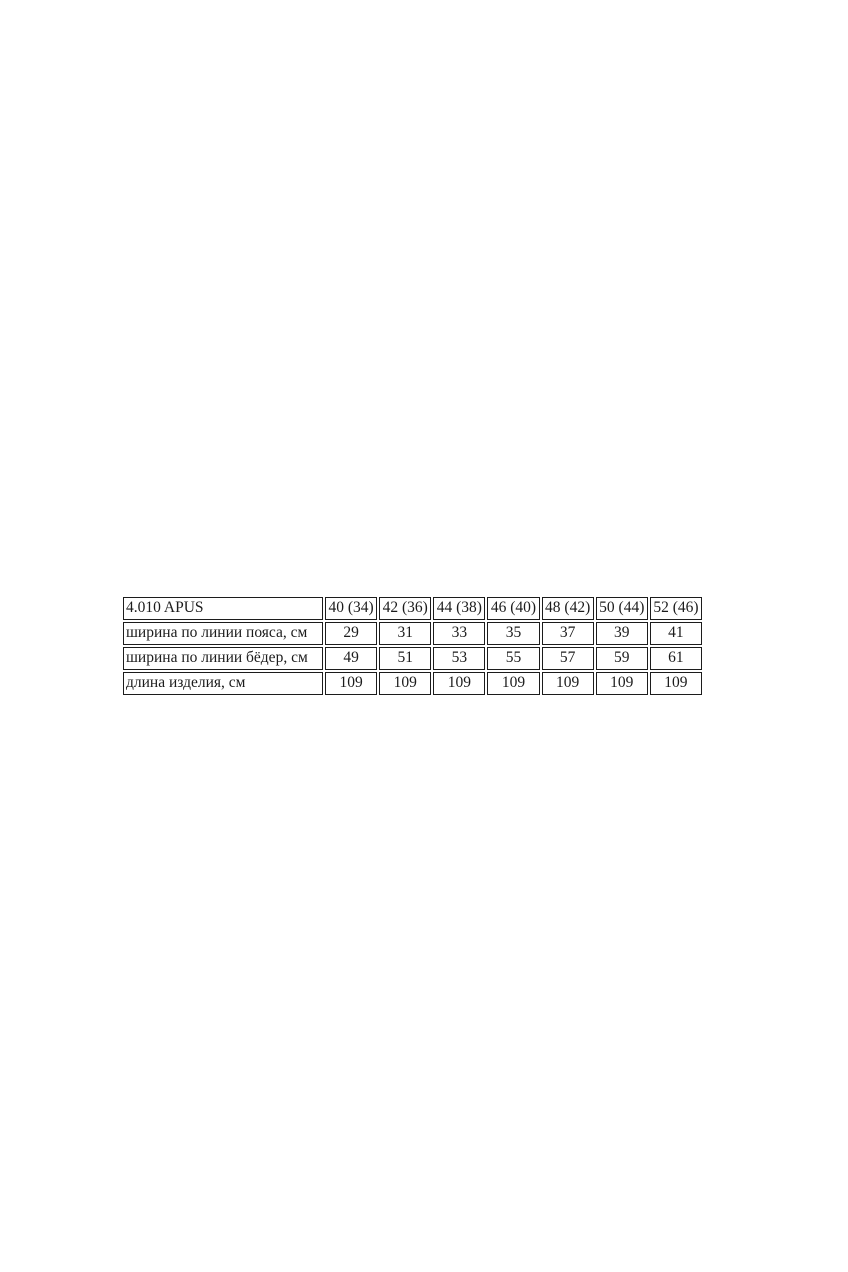  What do you see at coordinates (459, 633) in the screenshot?
I see `measurement-value: 33` at bounding box center [459, 633].